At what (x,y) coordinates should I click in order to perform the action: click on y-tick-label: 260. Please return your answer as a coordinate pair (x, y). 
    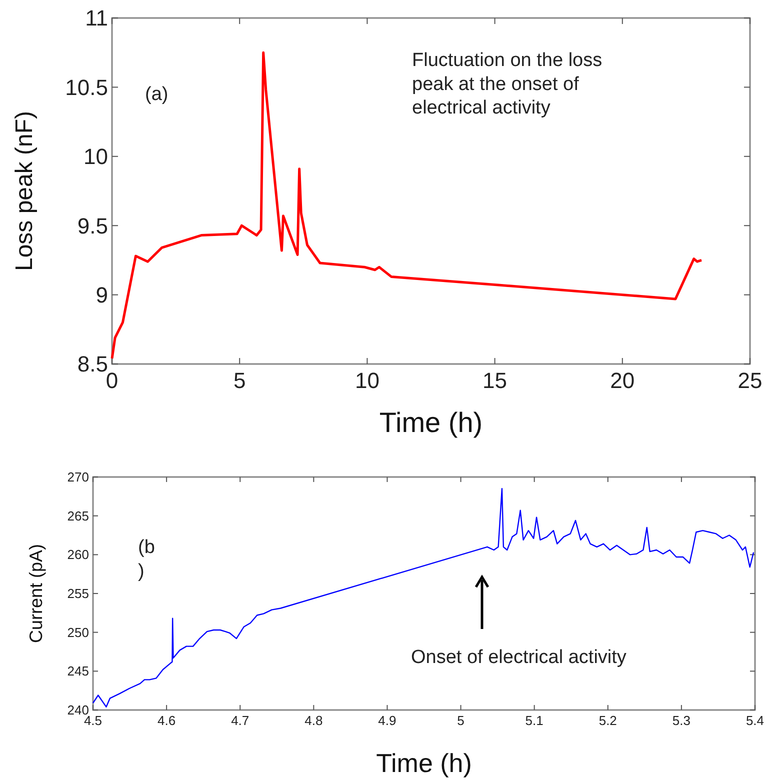
    Looking at the image, I should click on (78, 554).